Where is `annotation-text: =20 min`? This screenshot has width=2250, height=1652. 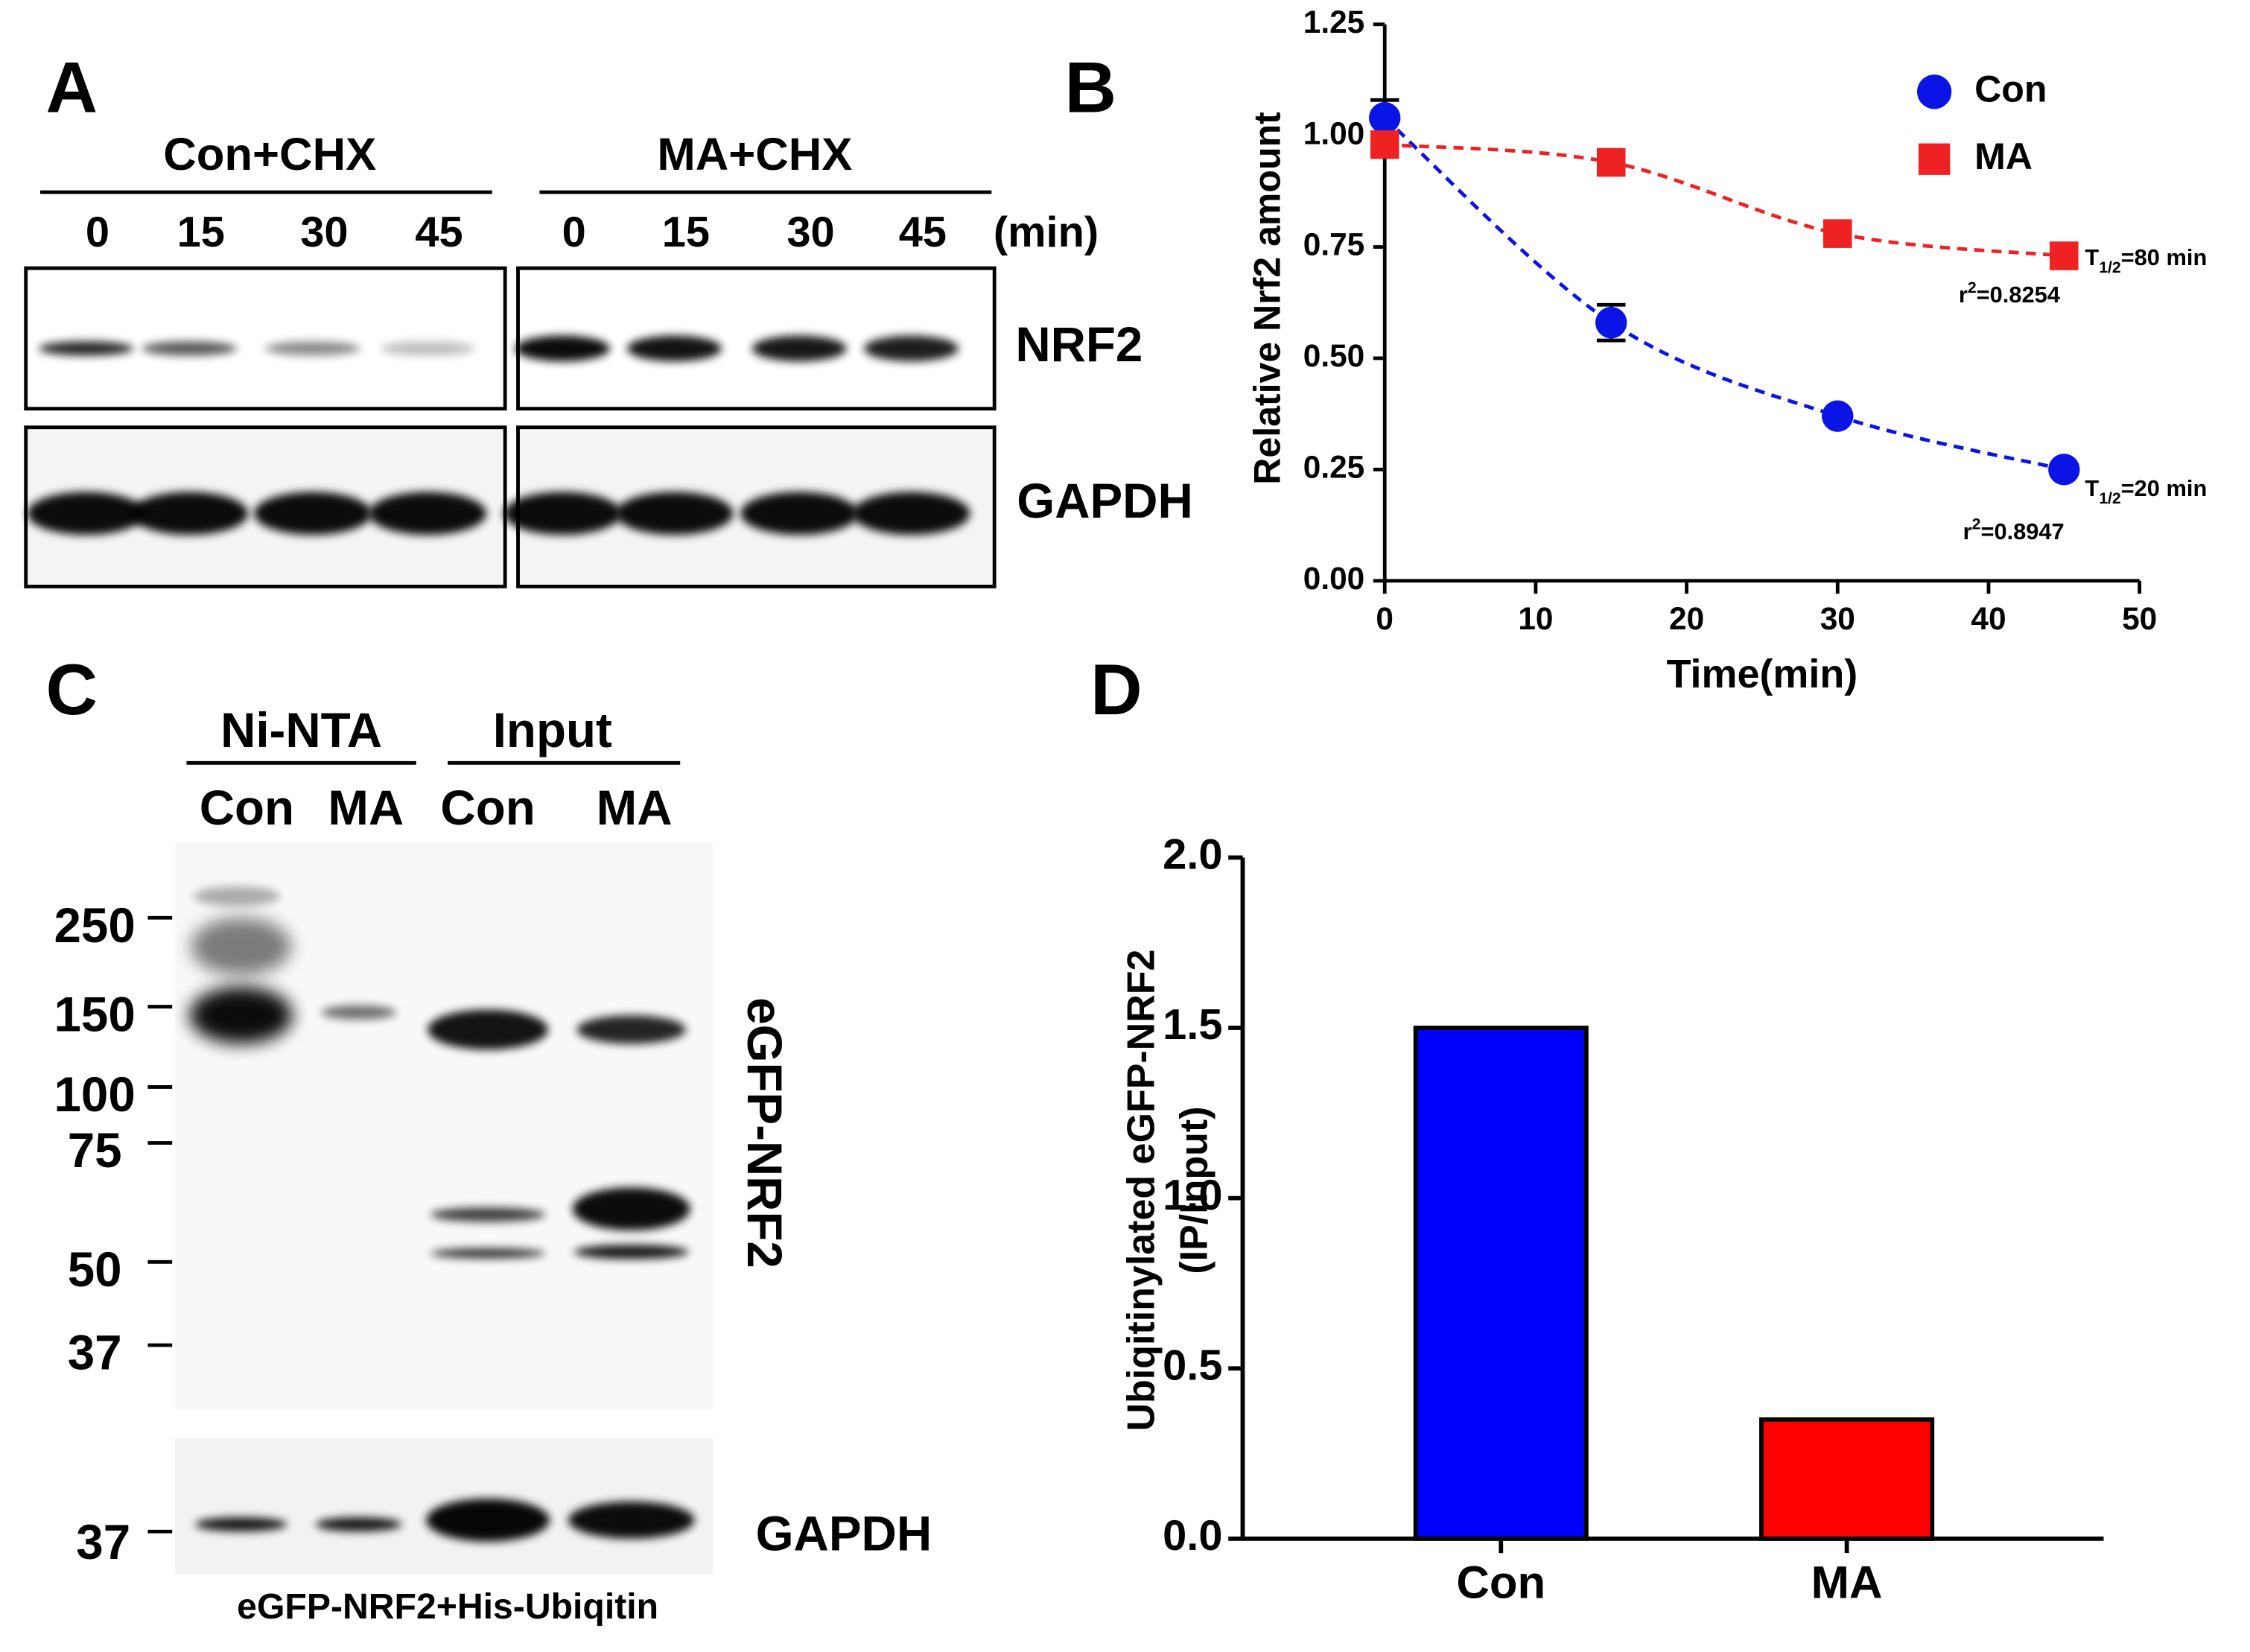
annotation-text: =20 min is located at coordinates (2165, 488).